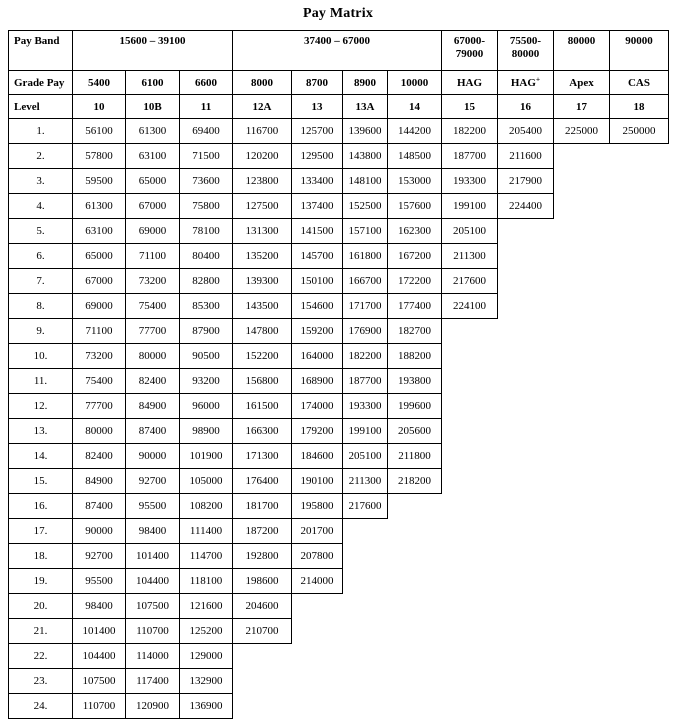 This screenshot has height=721, width=676. Describe the element at coordinates (414, 156) in the screenshot. I see `pay-cell: 148500` at that location.